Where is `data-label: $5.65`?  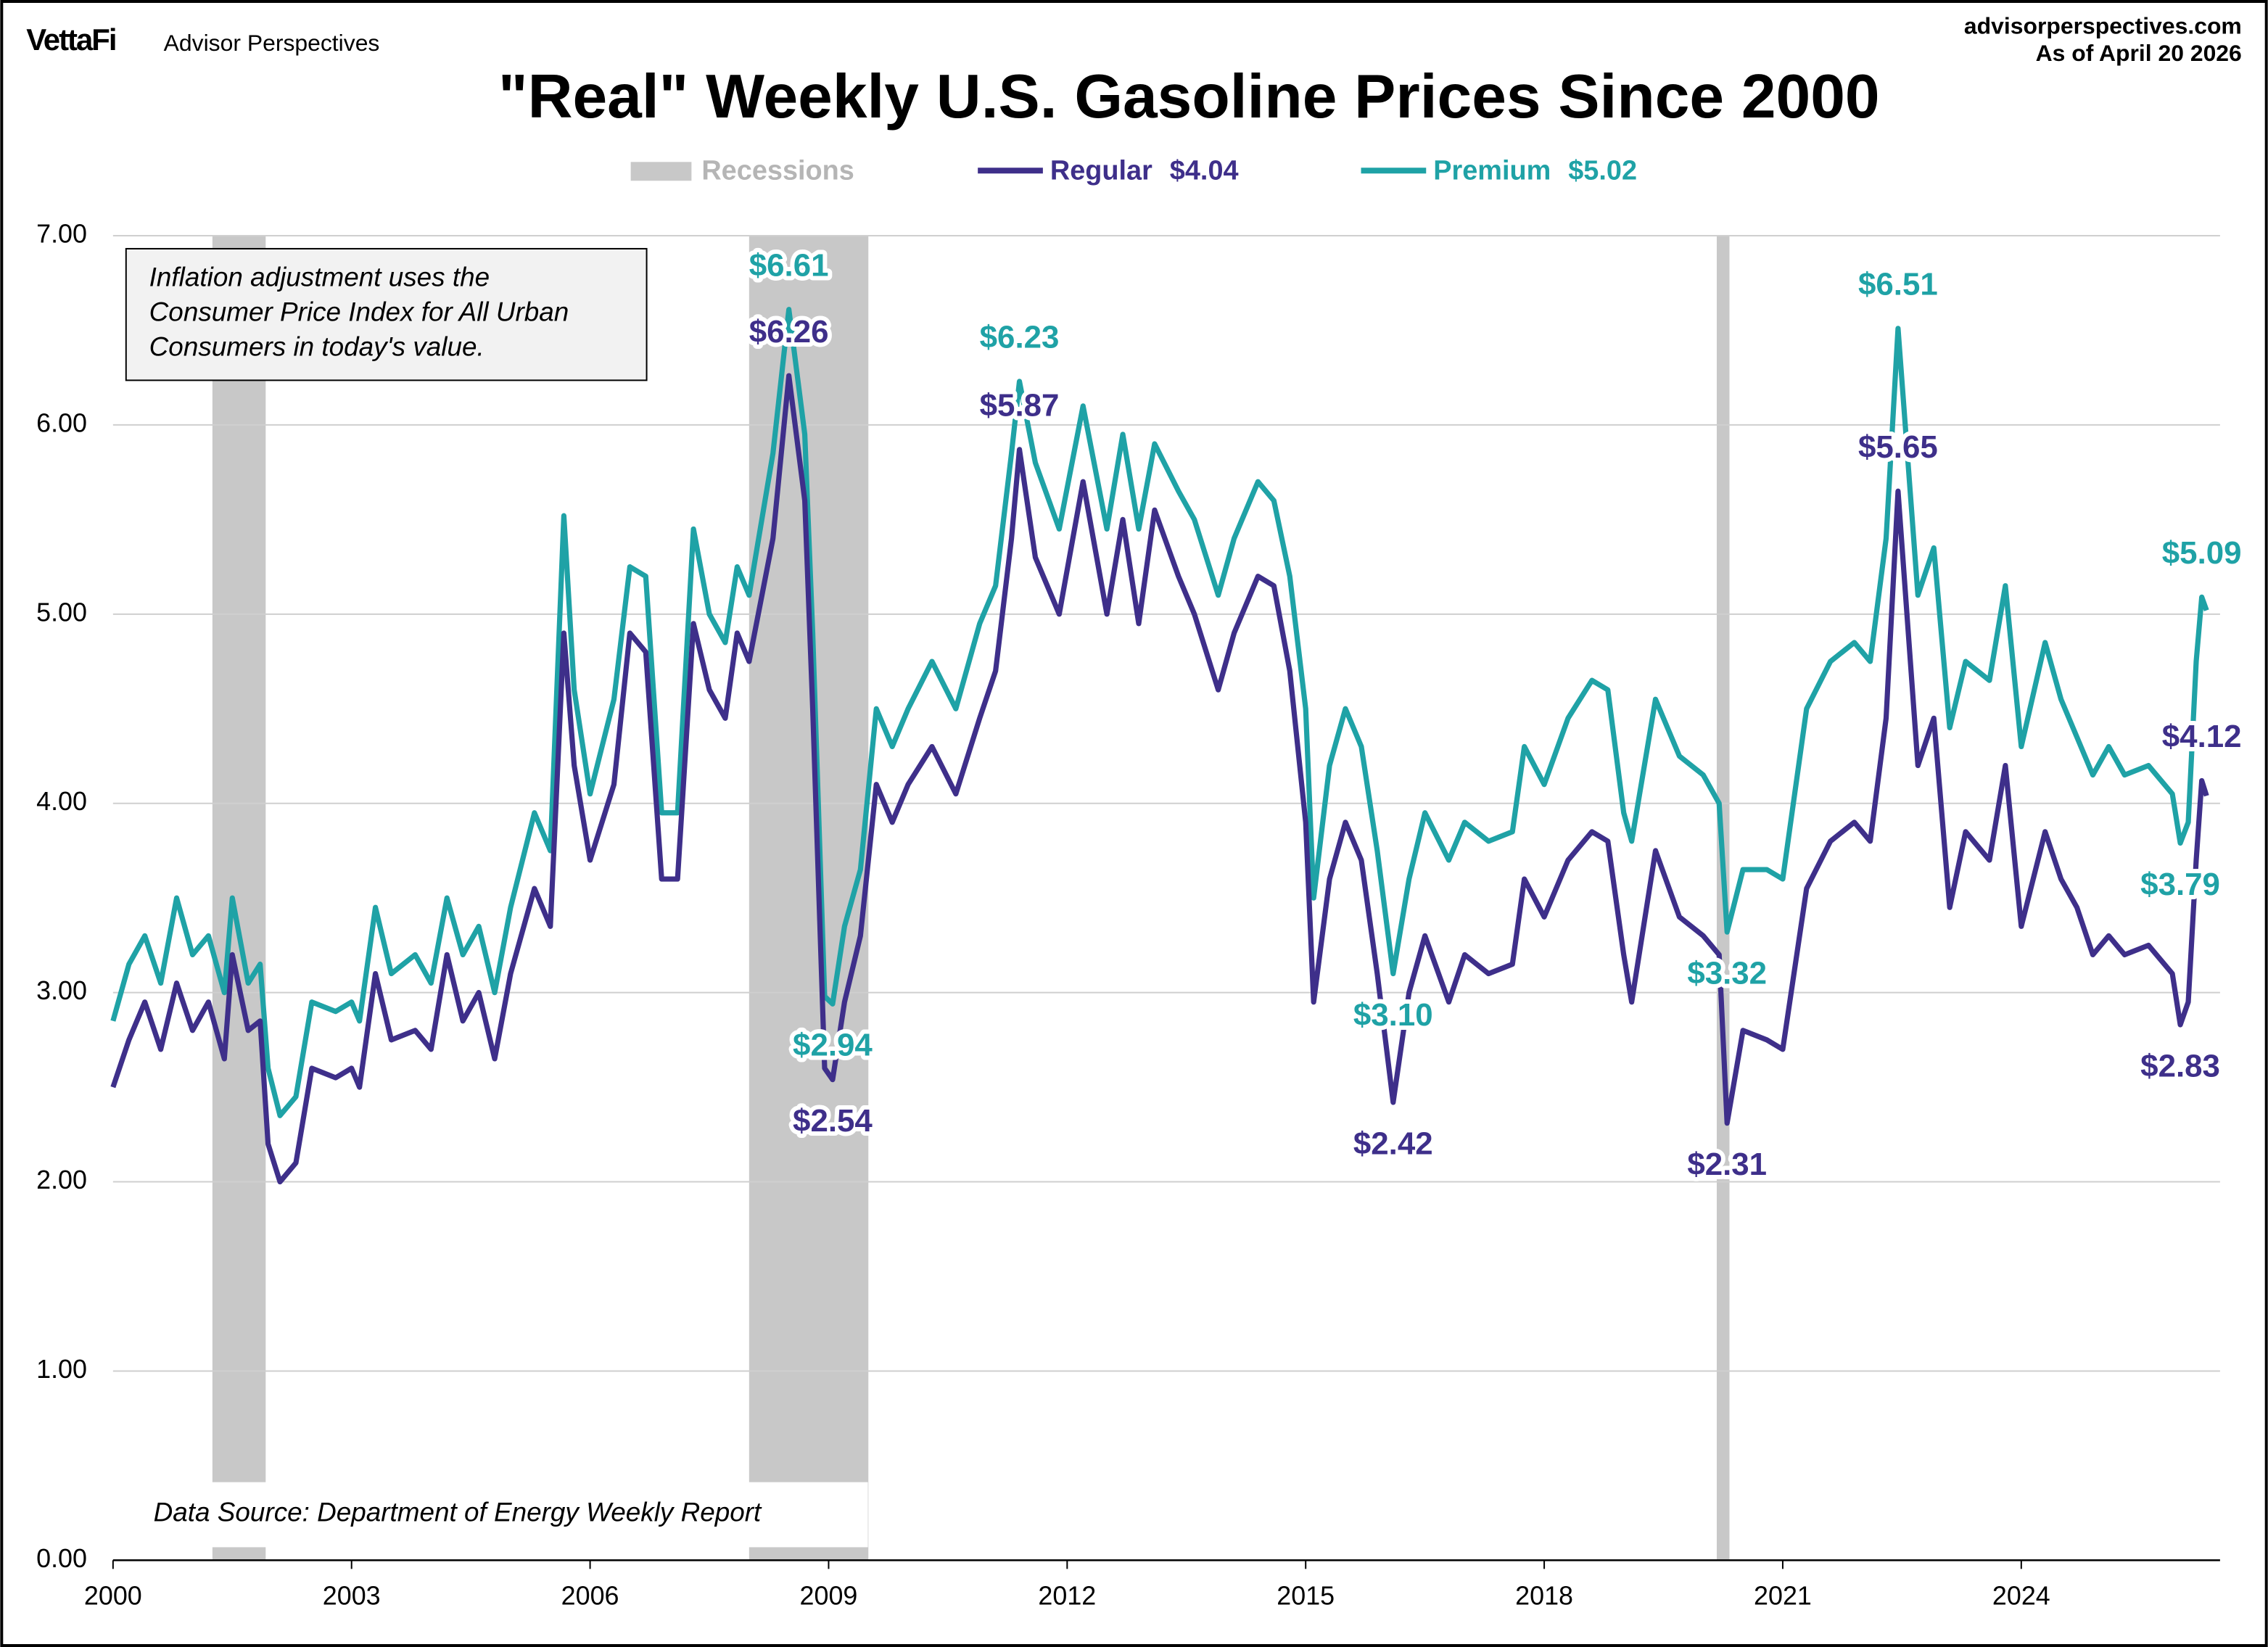 data-label: $5.65 is located at coordinates (1898, 447).